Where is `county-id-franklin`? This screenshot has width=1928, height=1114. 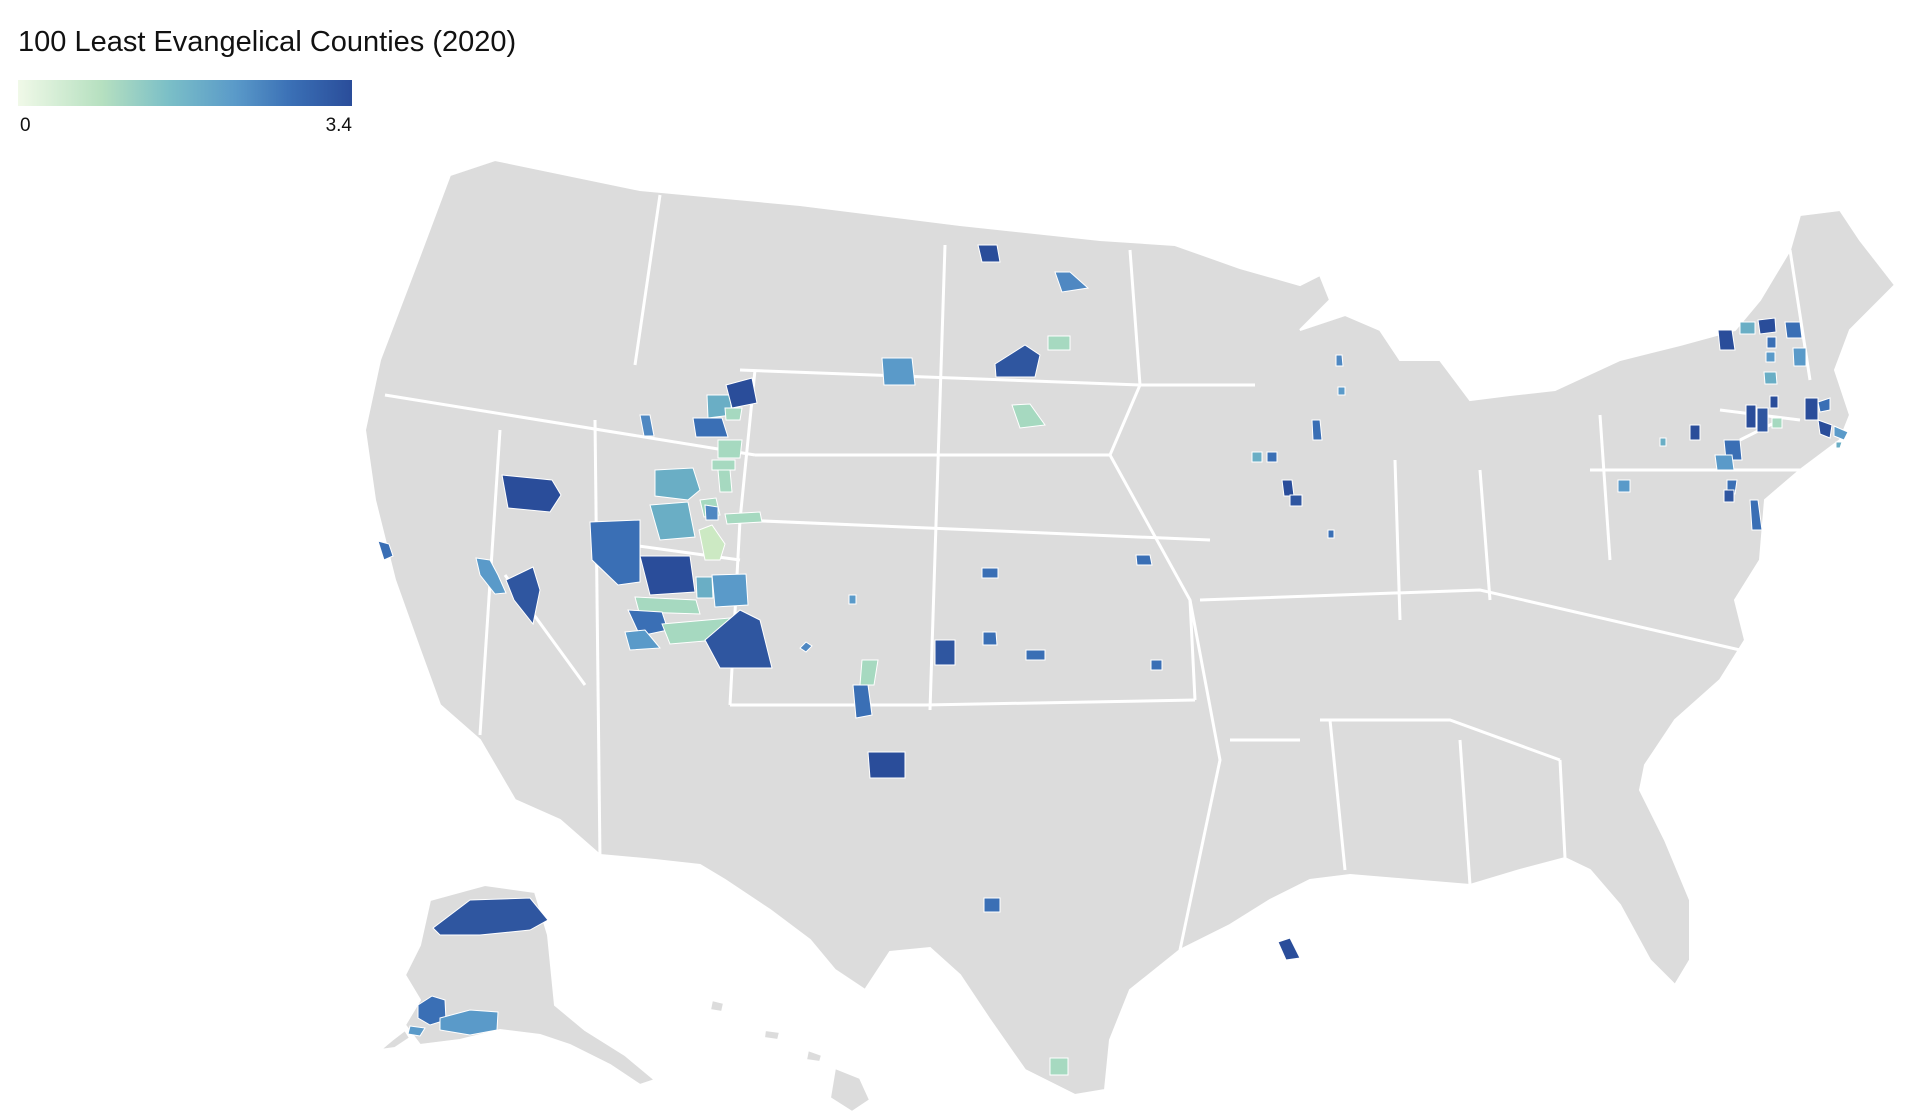 county-id-franklin is located at coordinates (730, 449).